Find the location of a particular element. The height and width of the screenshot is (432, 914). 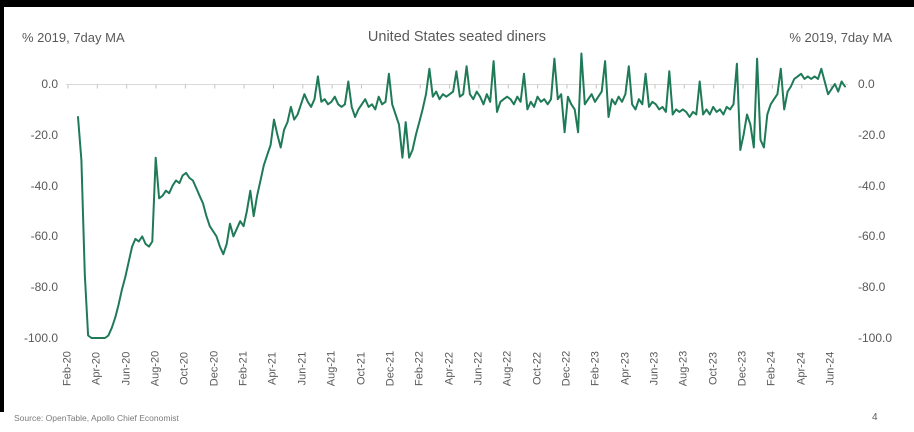

x-tick-label: Dec-20 is located at coordinates (214, 368).